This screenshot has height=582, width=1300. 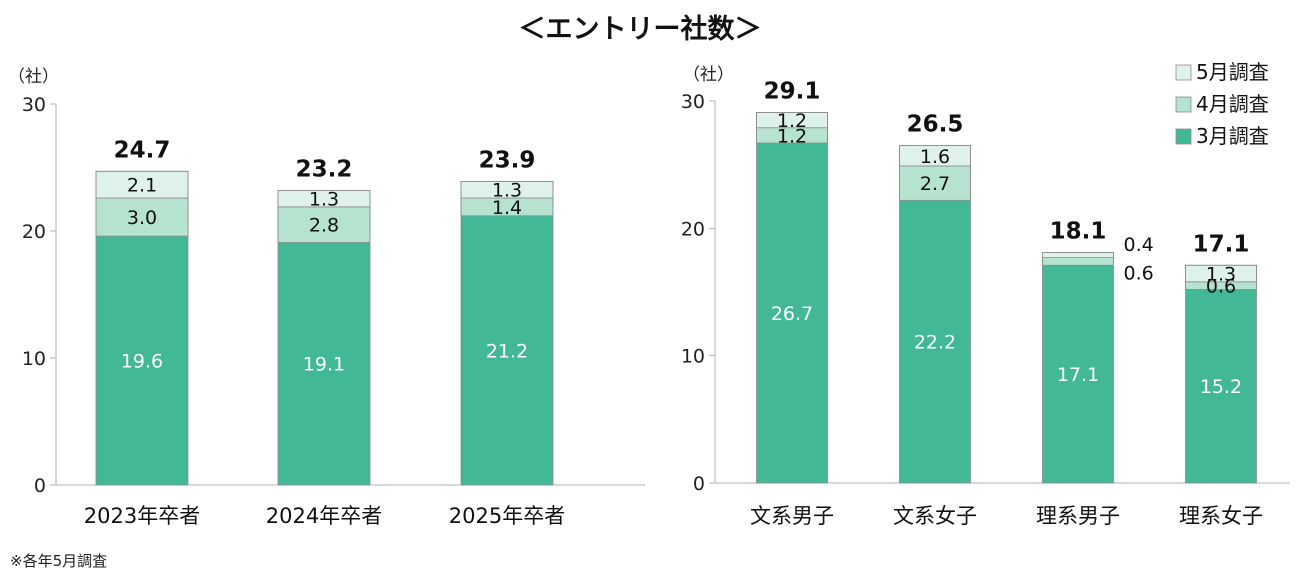 What do you see at coordinates (640, 29) in the screenshot?
I see `chart-title: ＜エントリー社数＞` at bounding box center [640, 29].